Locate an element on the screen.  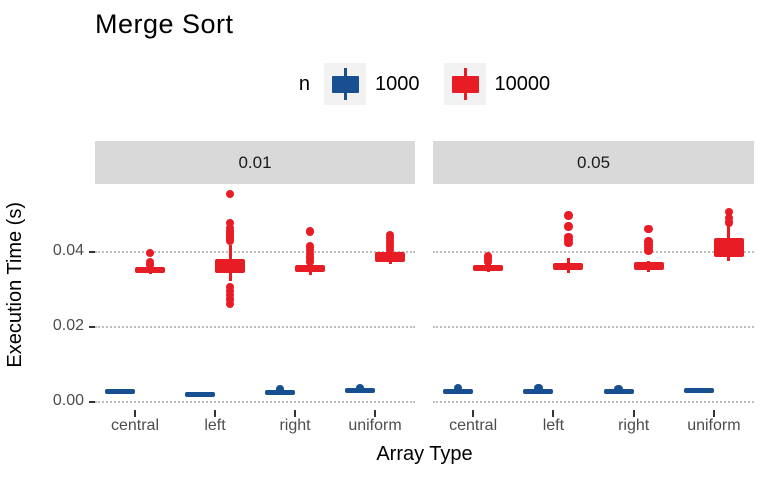
facet-strip: 0.05 is located at coordinates (593, 162).